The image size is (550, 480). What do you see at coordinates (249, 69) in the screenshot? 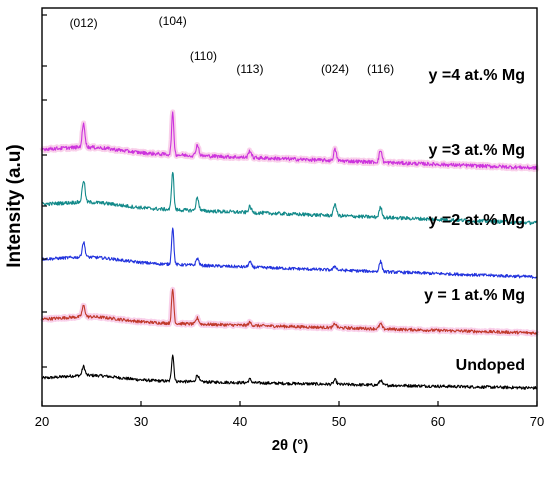
I see `peak-label-3: (113)` at bounding box center [249, 69].